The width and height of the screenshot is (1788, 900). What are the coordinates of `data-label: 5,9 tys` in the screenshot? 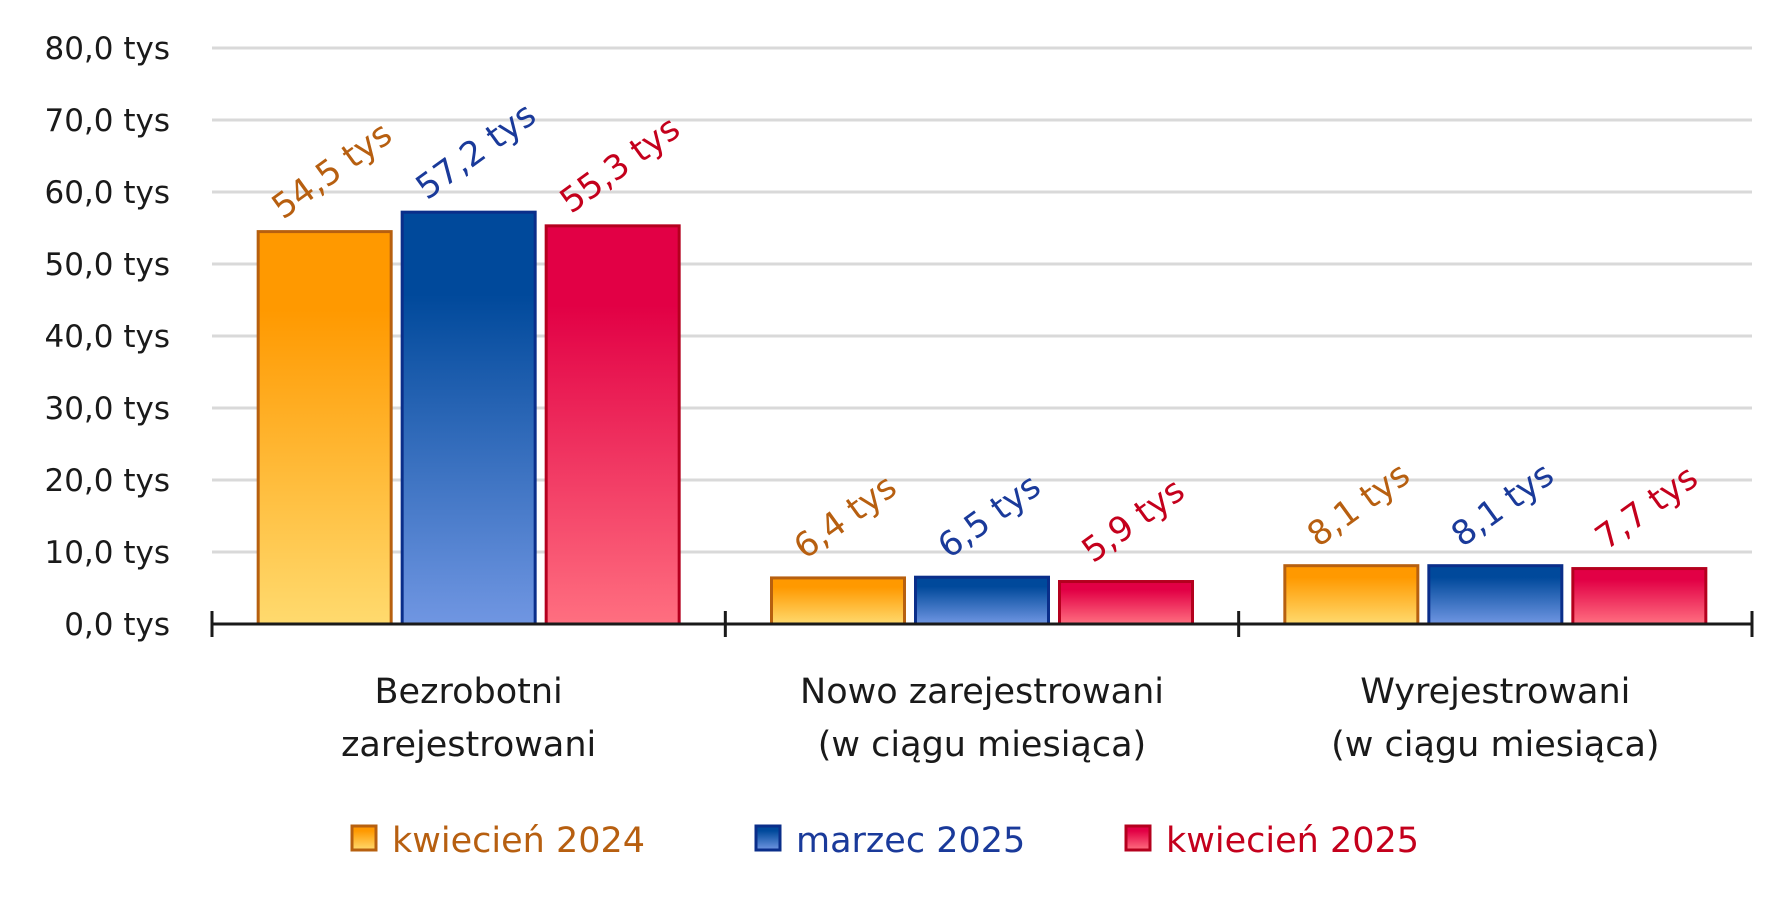 It's located at (1133, 520).